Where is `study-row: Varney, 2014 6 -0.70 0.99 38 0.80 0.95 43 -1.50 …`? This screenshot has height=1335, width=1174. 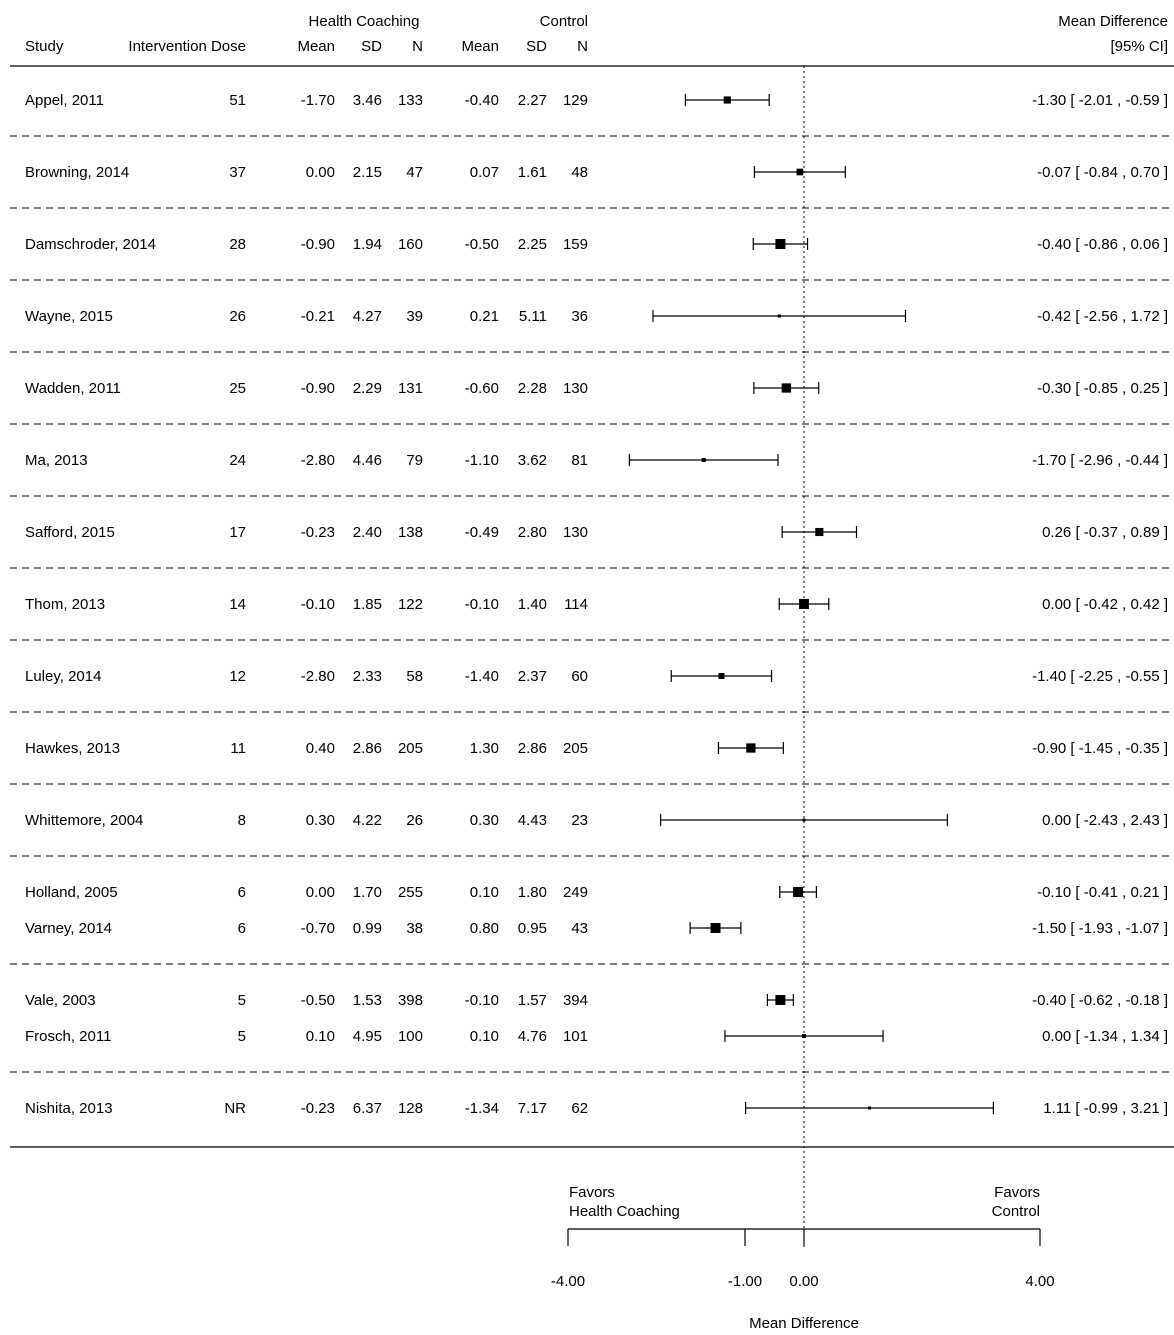
study-row: Varney, 2014 6 -0.70 0.99 38 0.80 0.95 43 -1.50 … is located at coordinates (596, 928).